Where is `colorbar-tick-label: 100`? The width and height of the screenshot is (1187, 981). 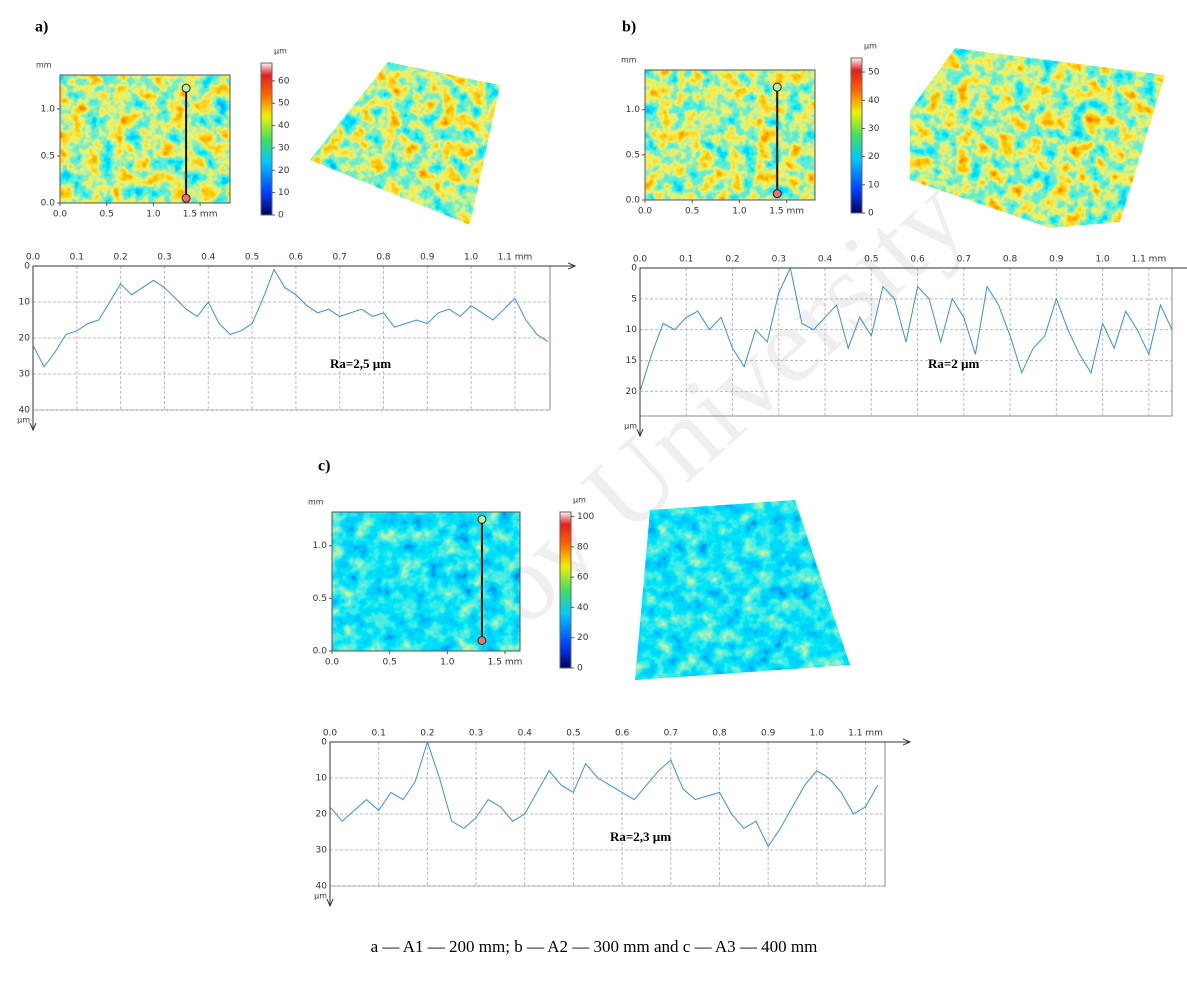 colorbar-tick-label: 100 is located at coordinates (585, 517).